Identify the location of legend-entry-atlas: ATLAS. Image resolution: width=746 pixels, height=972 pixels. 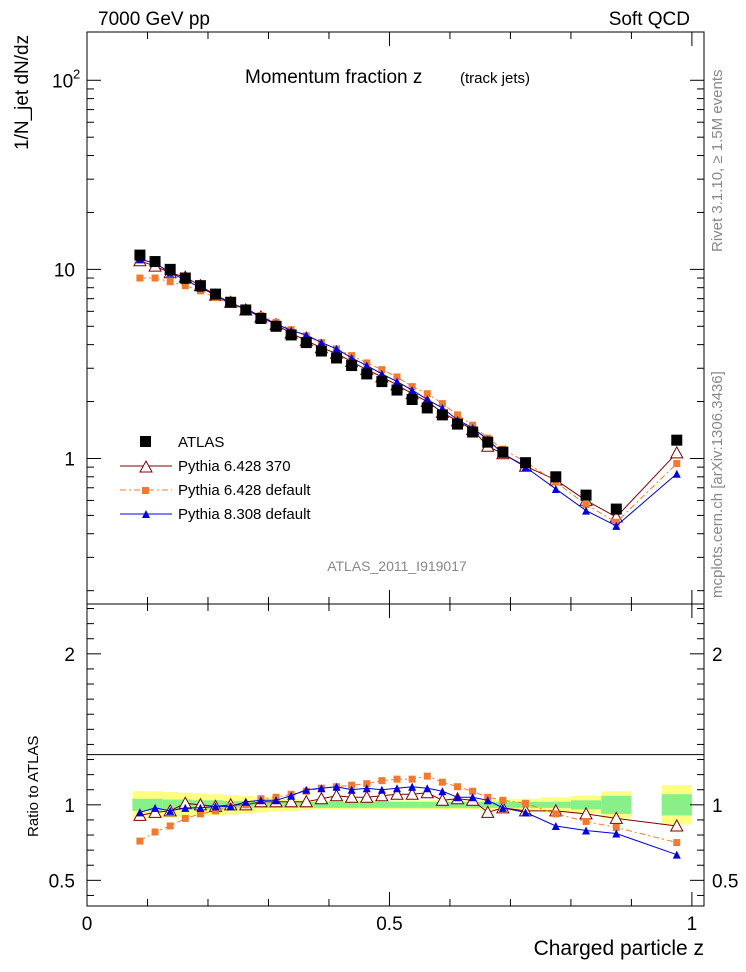
(182, 442).